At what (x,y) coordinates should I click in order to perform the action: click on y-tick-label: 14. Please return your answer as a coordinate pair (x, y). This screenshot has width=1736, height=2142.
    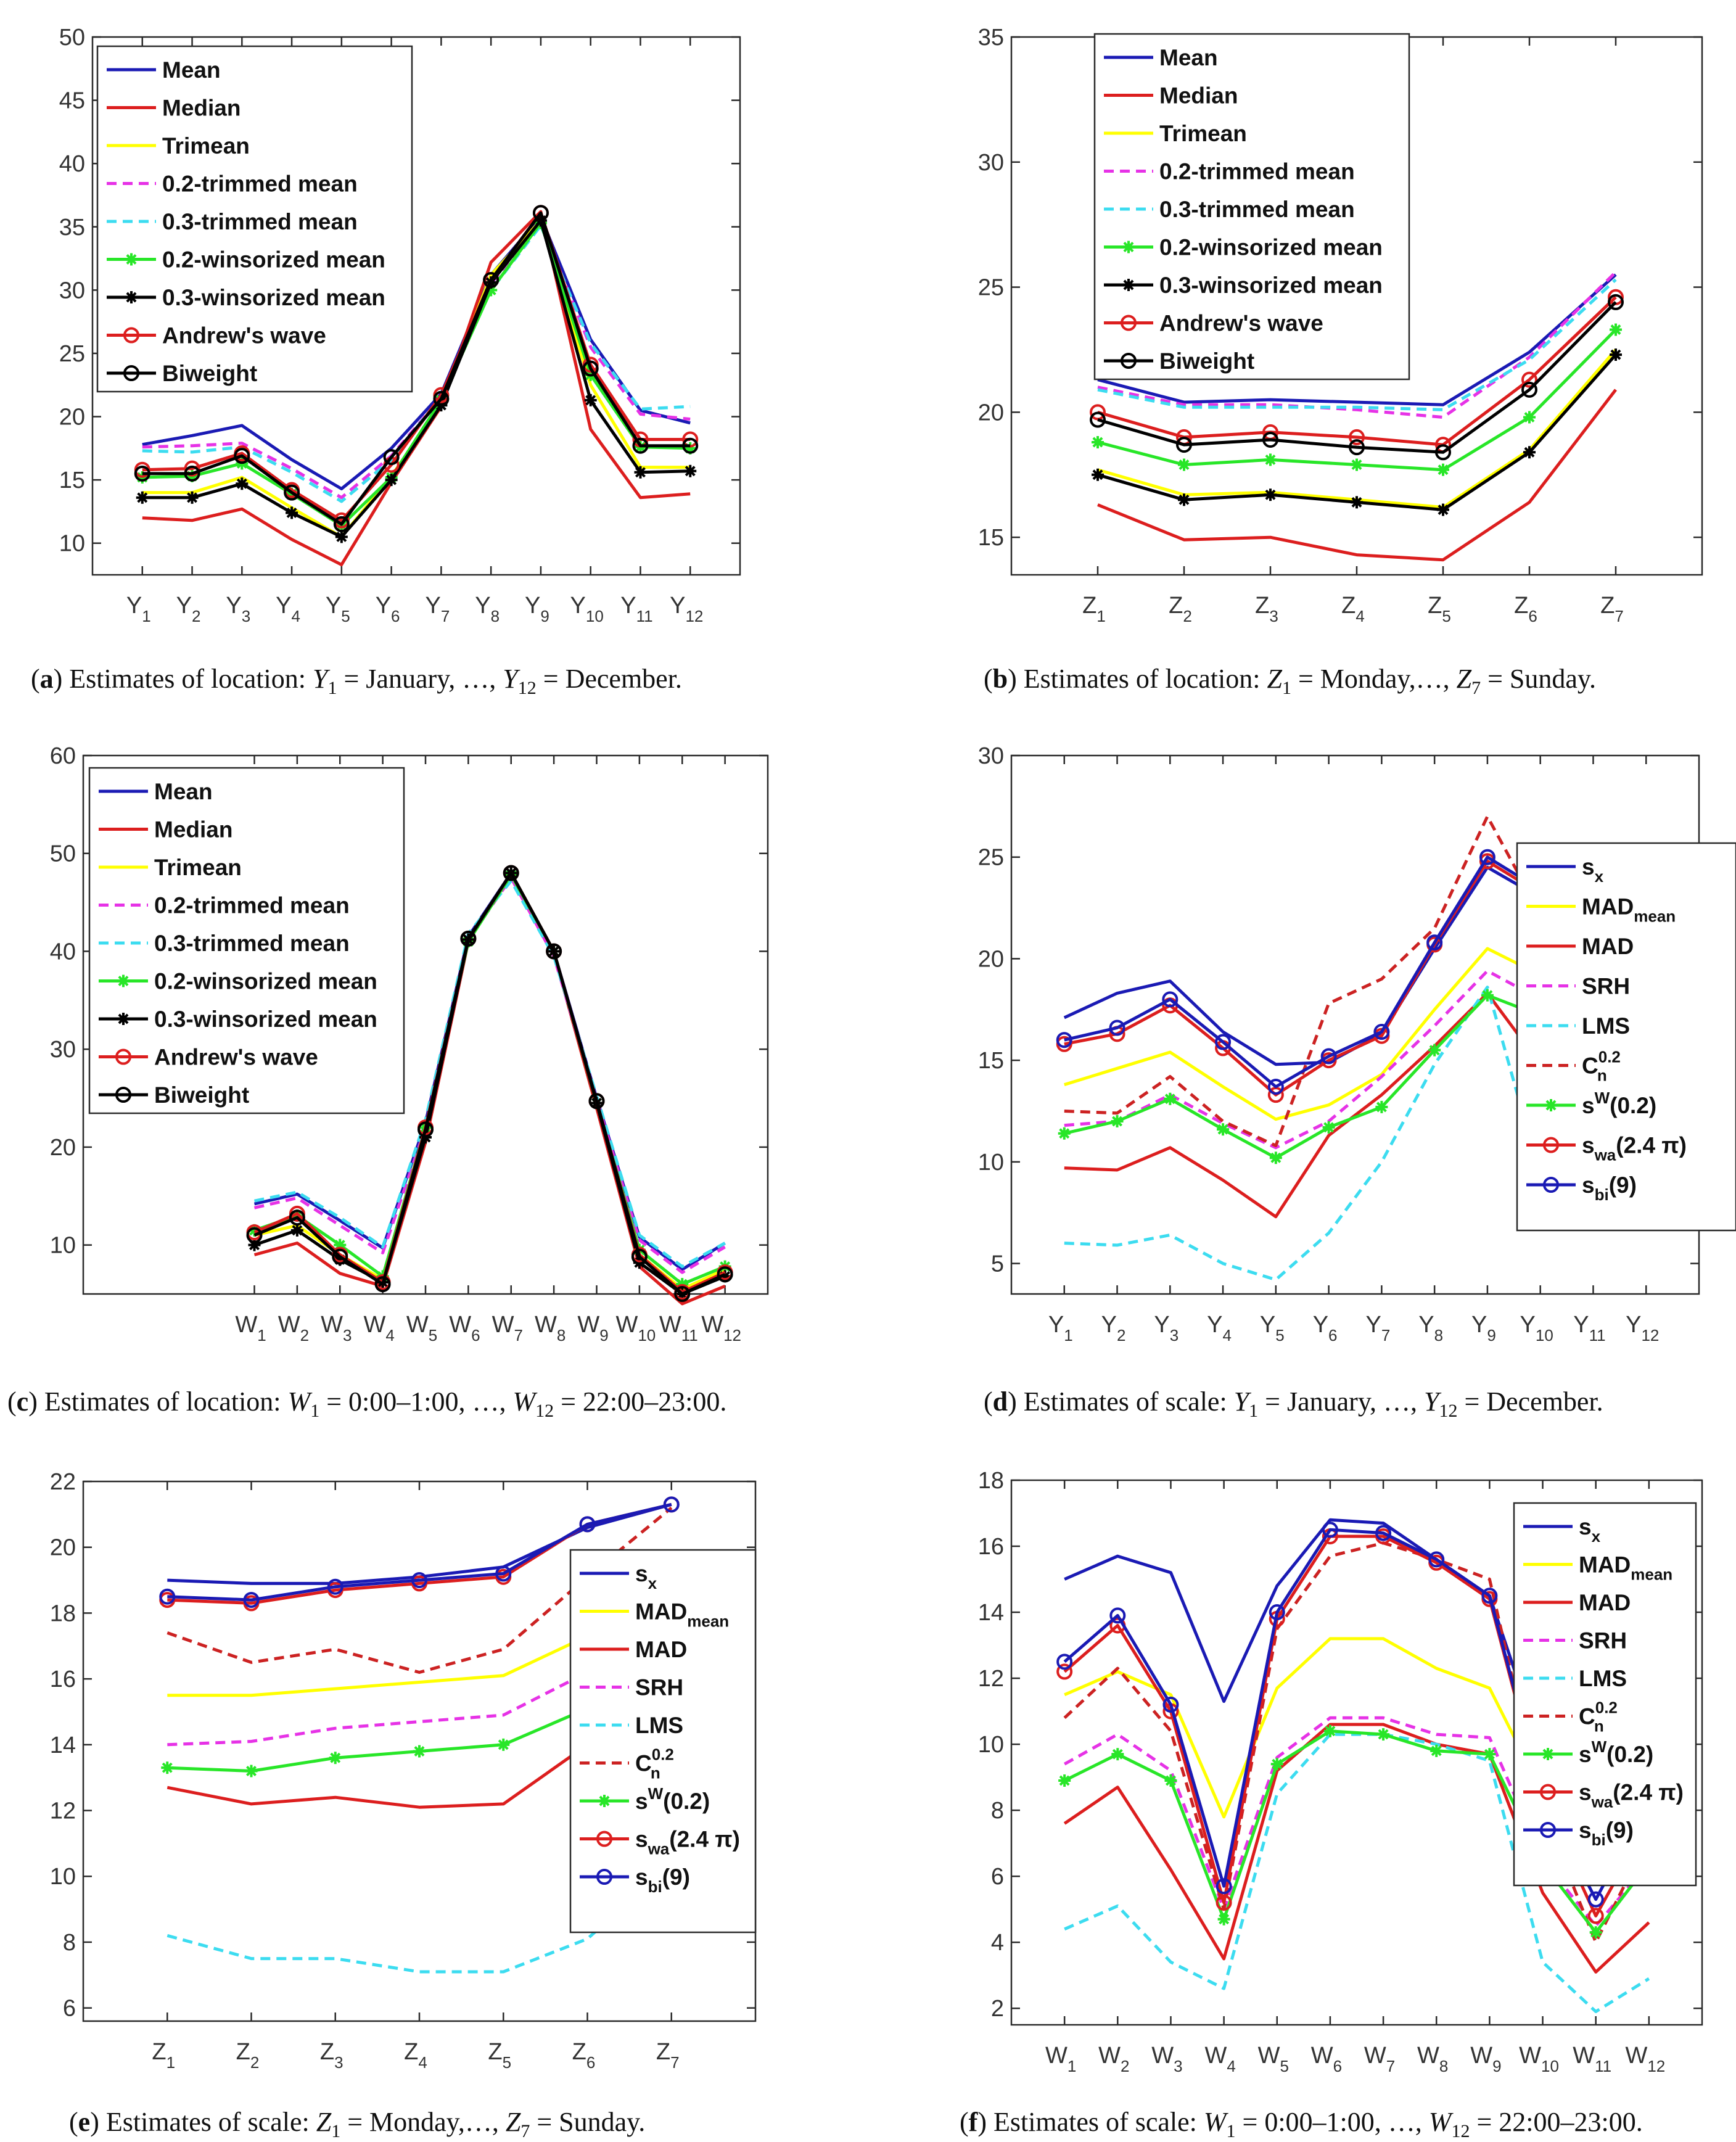
    Looking at the image, I should click on (63, 1745).